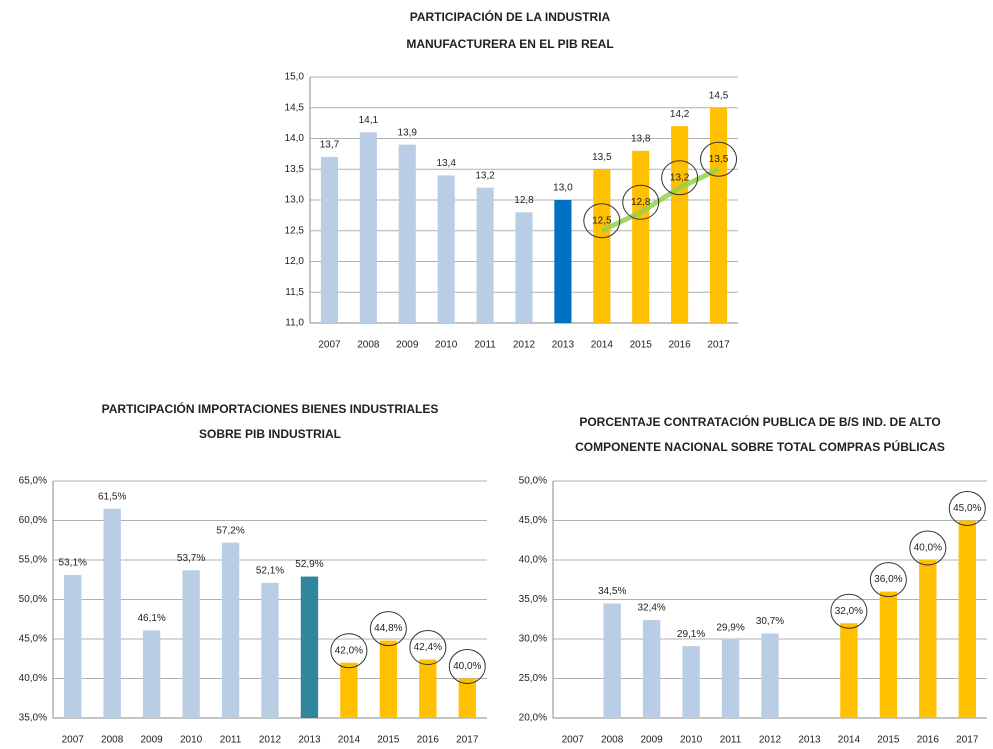  Describe the element at coordinates (295, 200) in the screenshot. I see `y-tick-label: 13,0` at that location.